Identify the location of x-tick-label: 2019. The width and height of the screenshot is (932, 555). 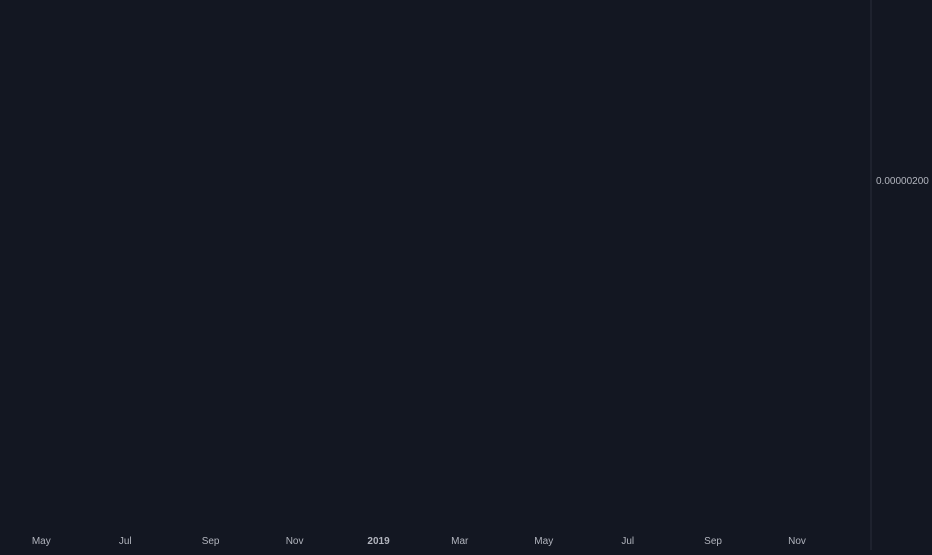
(378, 541).